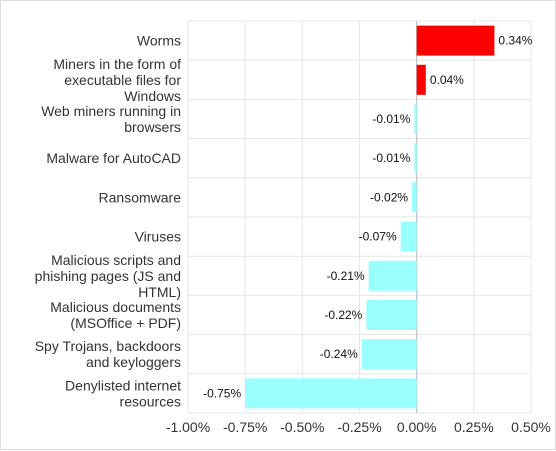  I want to click on category-label-line: phishing pages (JS and, so click(108, 276).